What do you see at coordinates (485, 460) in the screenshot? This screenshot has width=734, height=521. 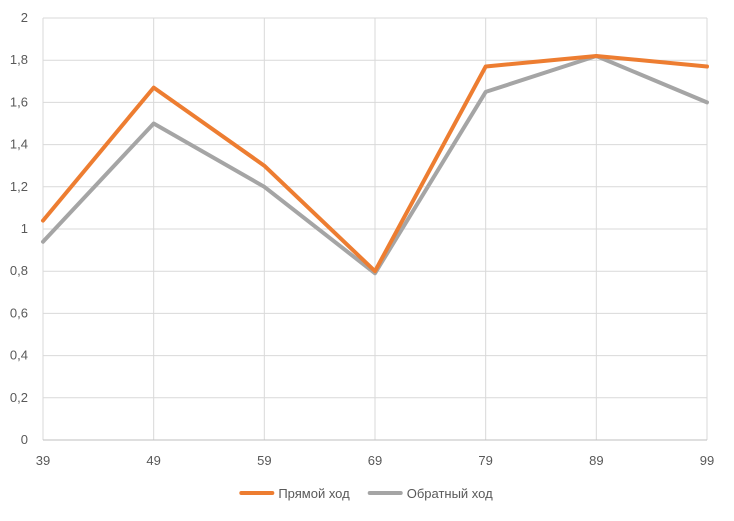 I see `x-tick-label: 79` at bounding box center [485, 460].